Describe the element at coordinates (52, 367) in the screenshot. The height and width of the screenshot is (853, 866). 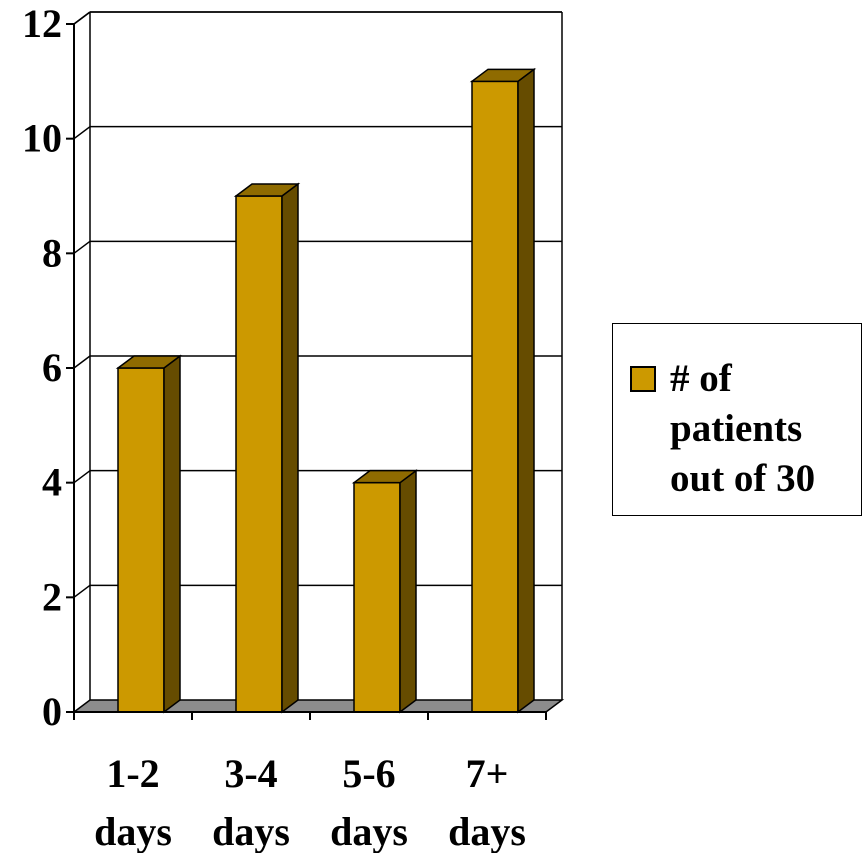
I see `y-tick-label: 6` at that location.